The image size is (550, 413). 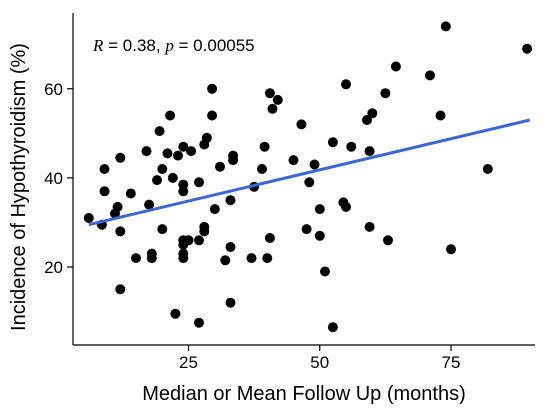 What do you see at coordinates (451, 362) in the screenshot?
I see `x-tick-label: 75` at bounding box center [451, 362].